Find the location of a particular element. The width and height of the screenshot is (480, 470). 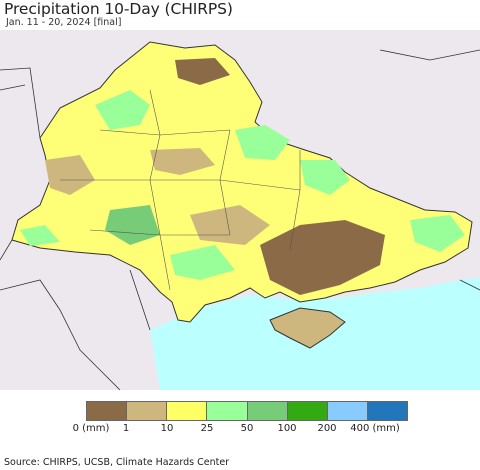

page-title: Precipitation 10-Day (CHIRPS) is located at coordinates (118, 9).